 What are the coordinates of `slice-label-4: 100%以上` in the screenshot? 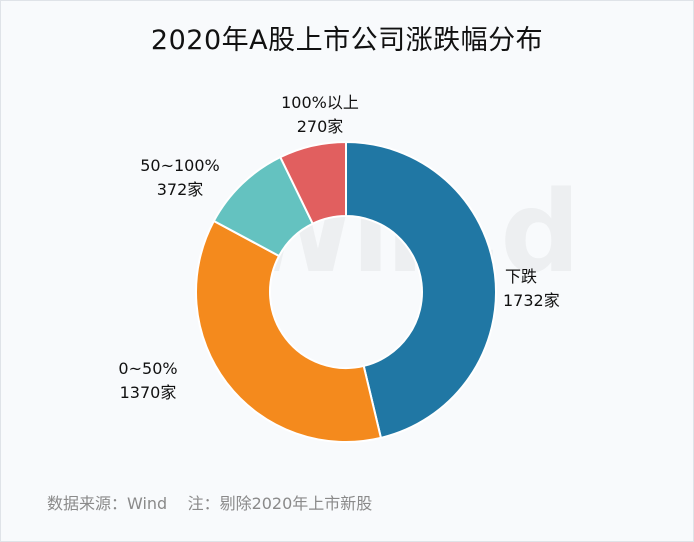 It's located at (320, 102).